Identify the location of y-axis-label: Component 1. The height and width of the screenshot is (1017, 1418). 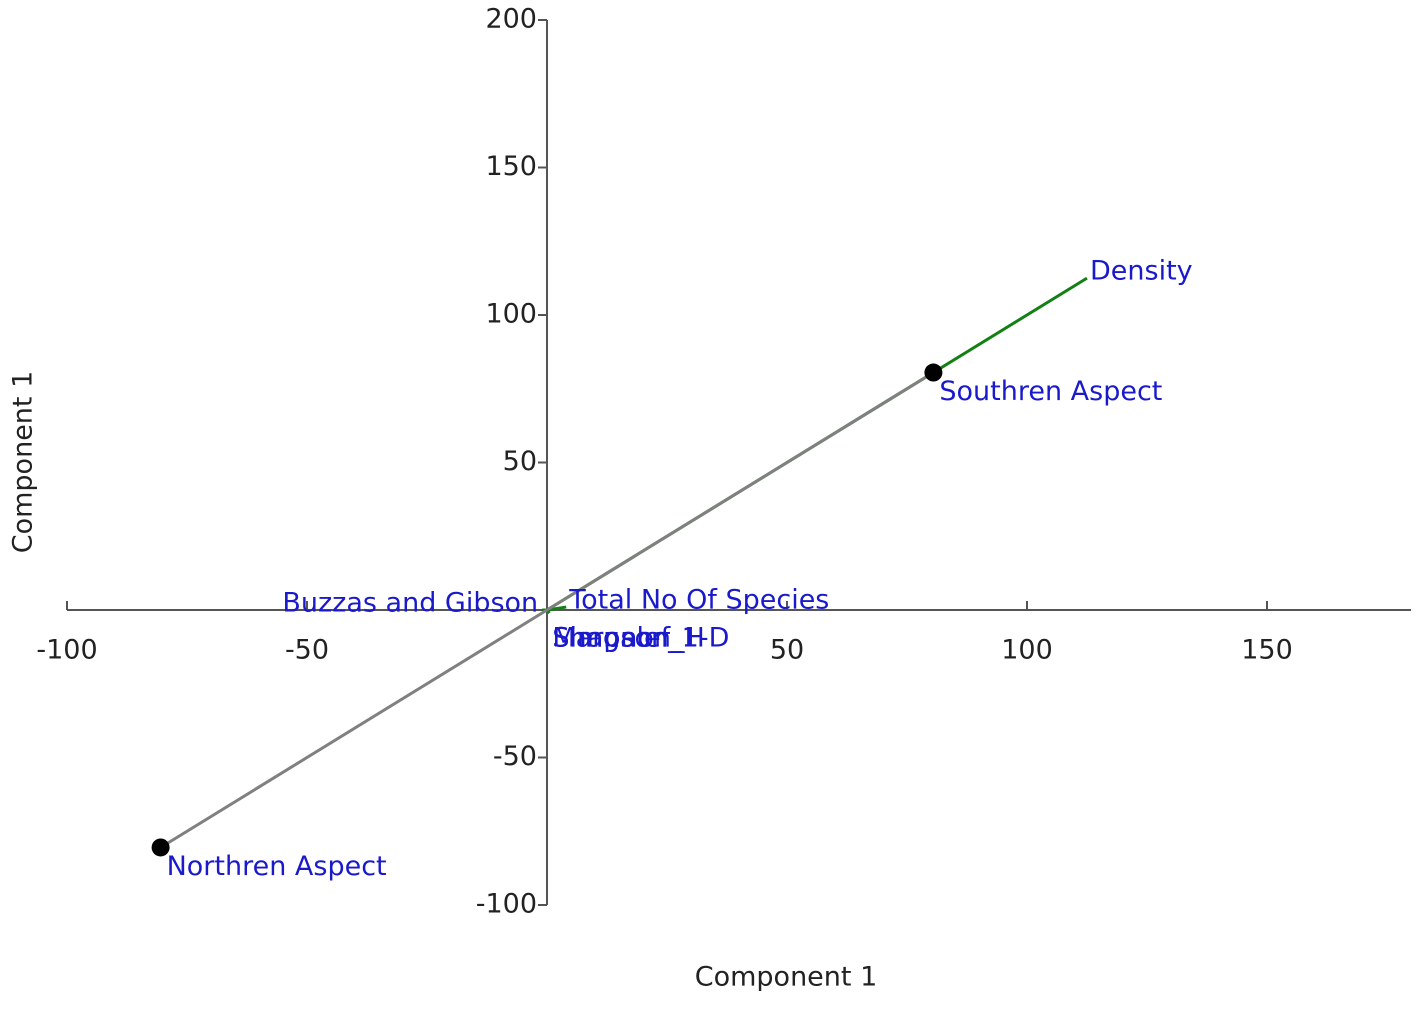
(23, 462).